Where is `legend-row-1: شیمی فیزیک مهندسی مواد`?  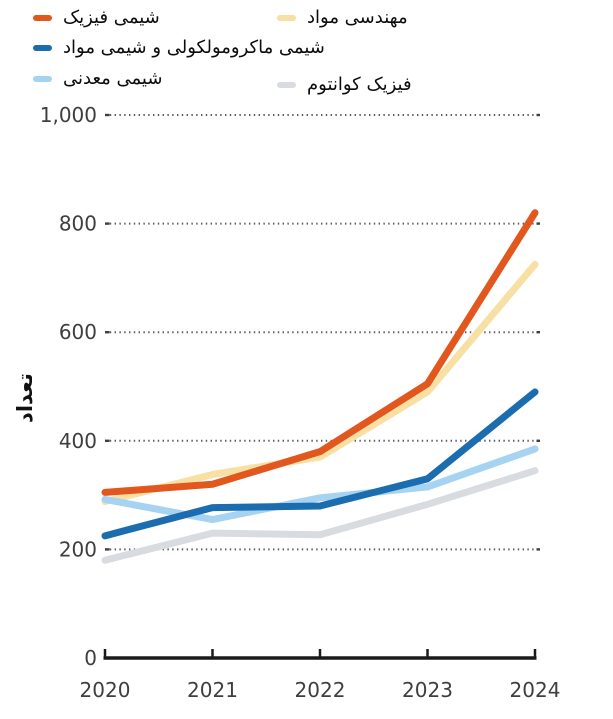
legend-row-1: شیمی فیزیک مهندسی مواد is located at coordinates (306, 18).